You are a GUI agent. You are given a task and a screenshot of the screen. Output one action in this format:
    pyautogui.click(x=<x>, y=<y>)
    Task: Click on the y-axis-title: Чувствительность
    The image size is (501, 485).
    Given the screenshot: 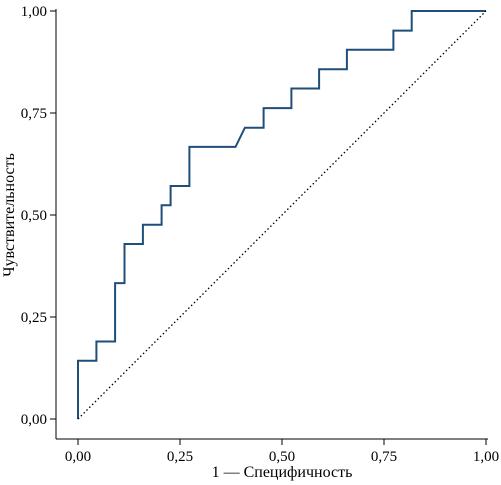 What is the action you would take?
    pyautogui.click(x=9, y=215)
    